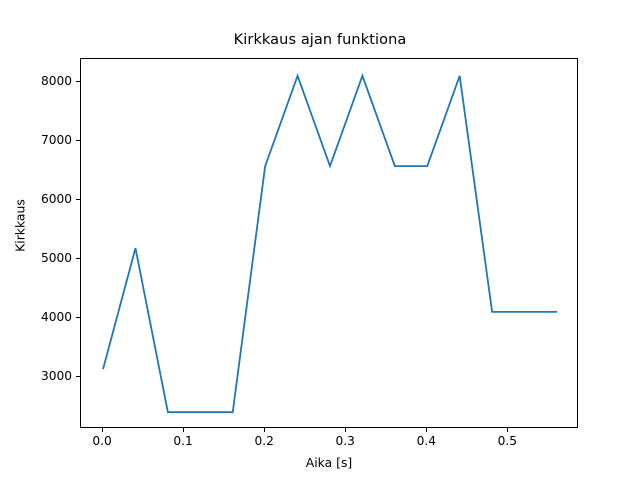 The height and width of the screenshot is (480, 640). Describe the element at coordinates (183, 441) in the screenshot. I see `x-tick-label: 0.1` at that location.